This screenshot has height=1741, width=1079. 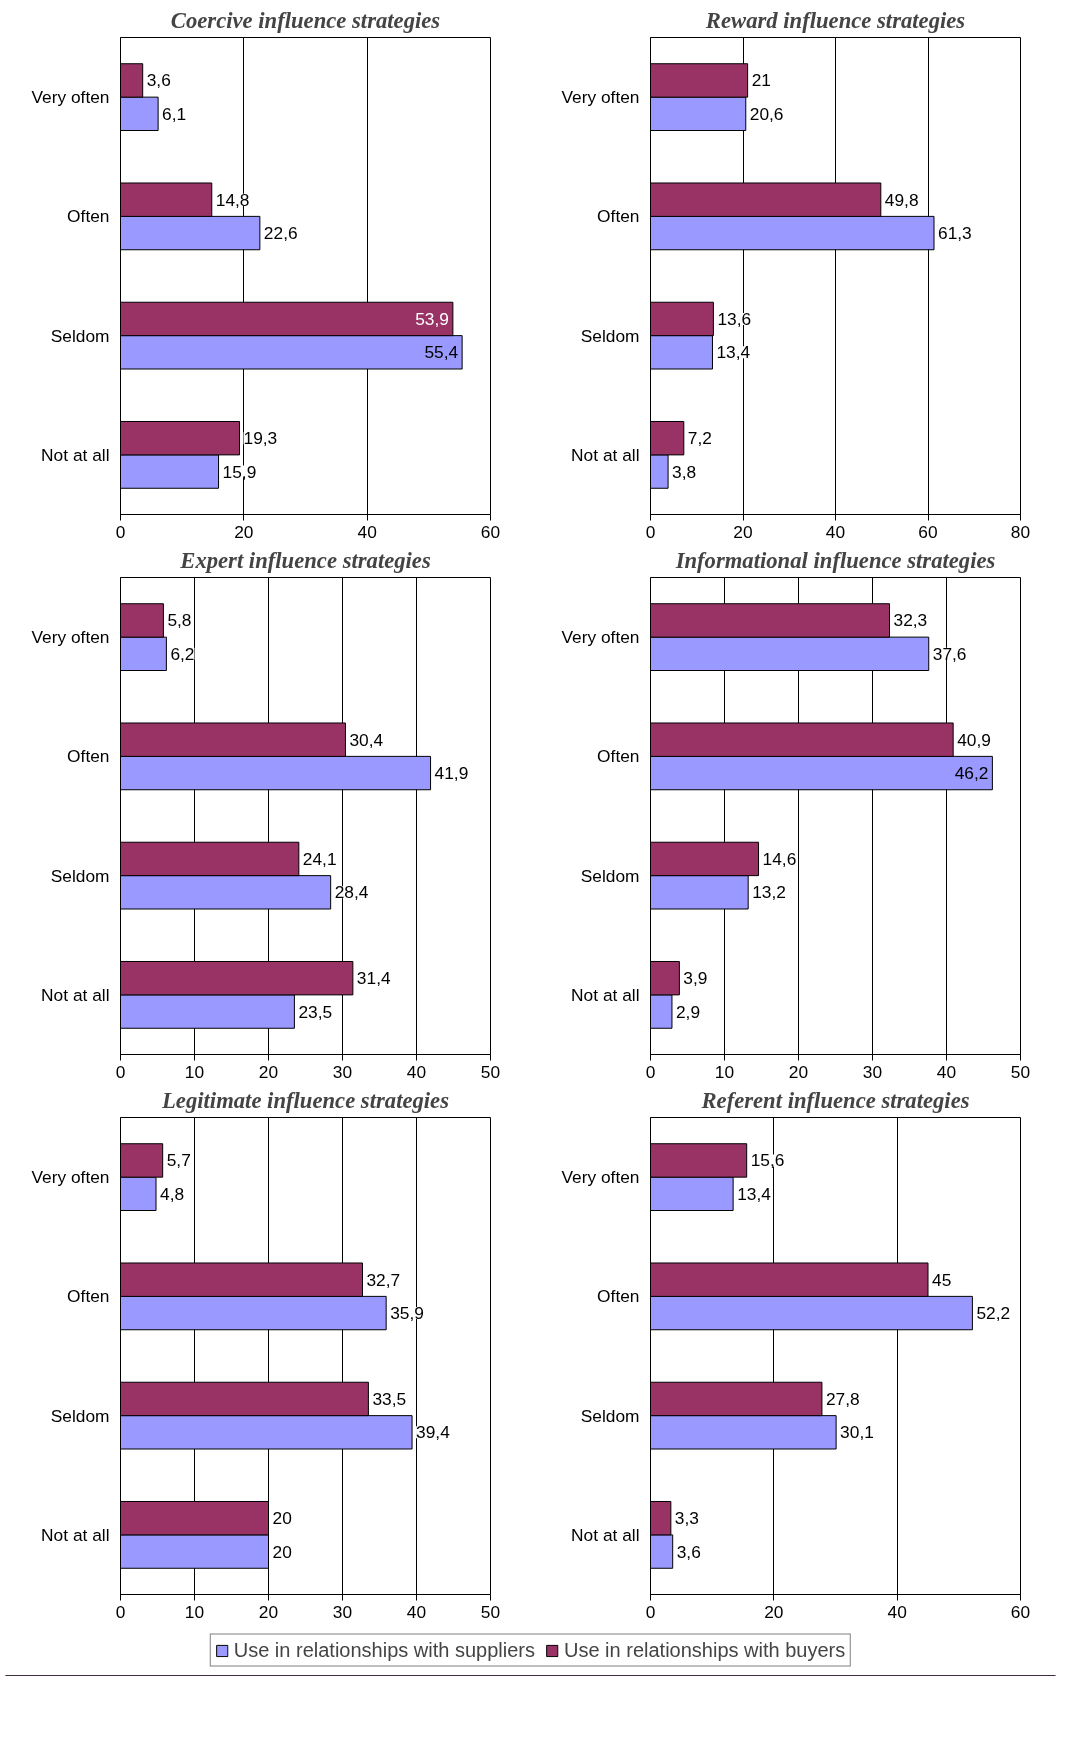 I want to click on data-label: 27,8, so click(x=842, y=1398).